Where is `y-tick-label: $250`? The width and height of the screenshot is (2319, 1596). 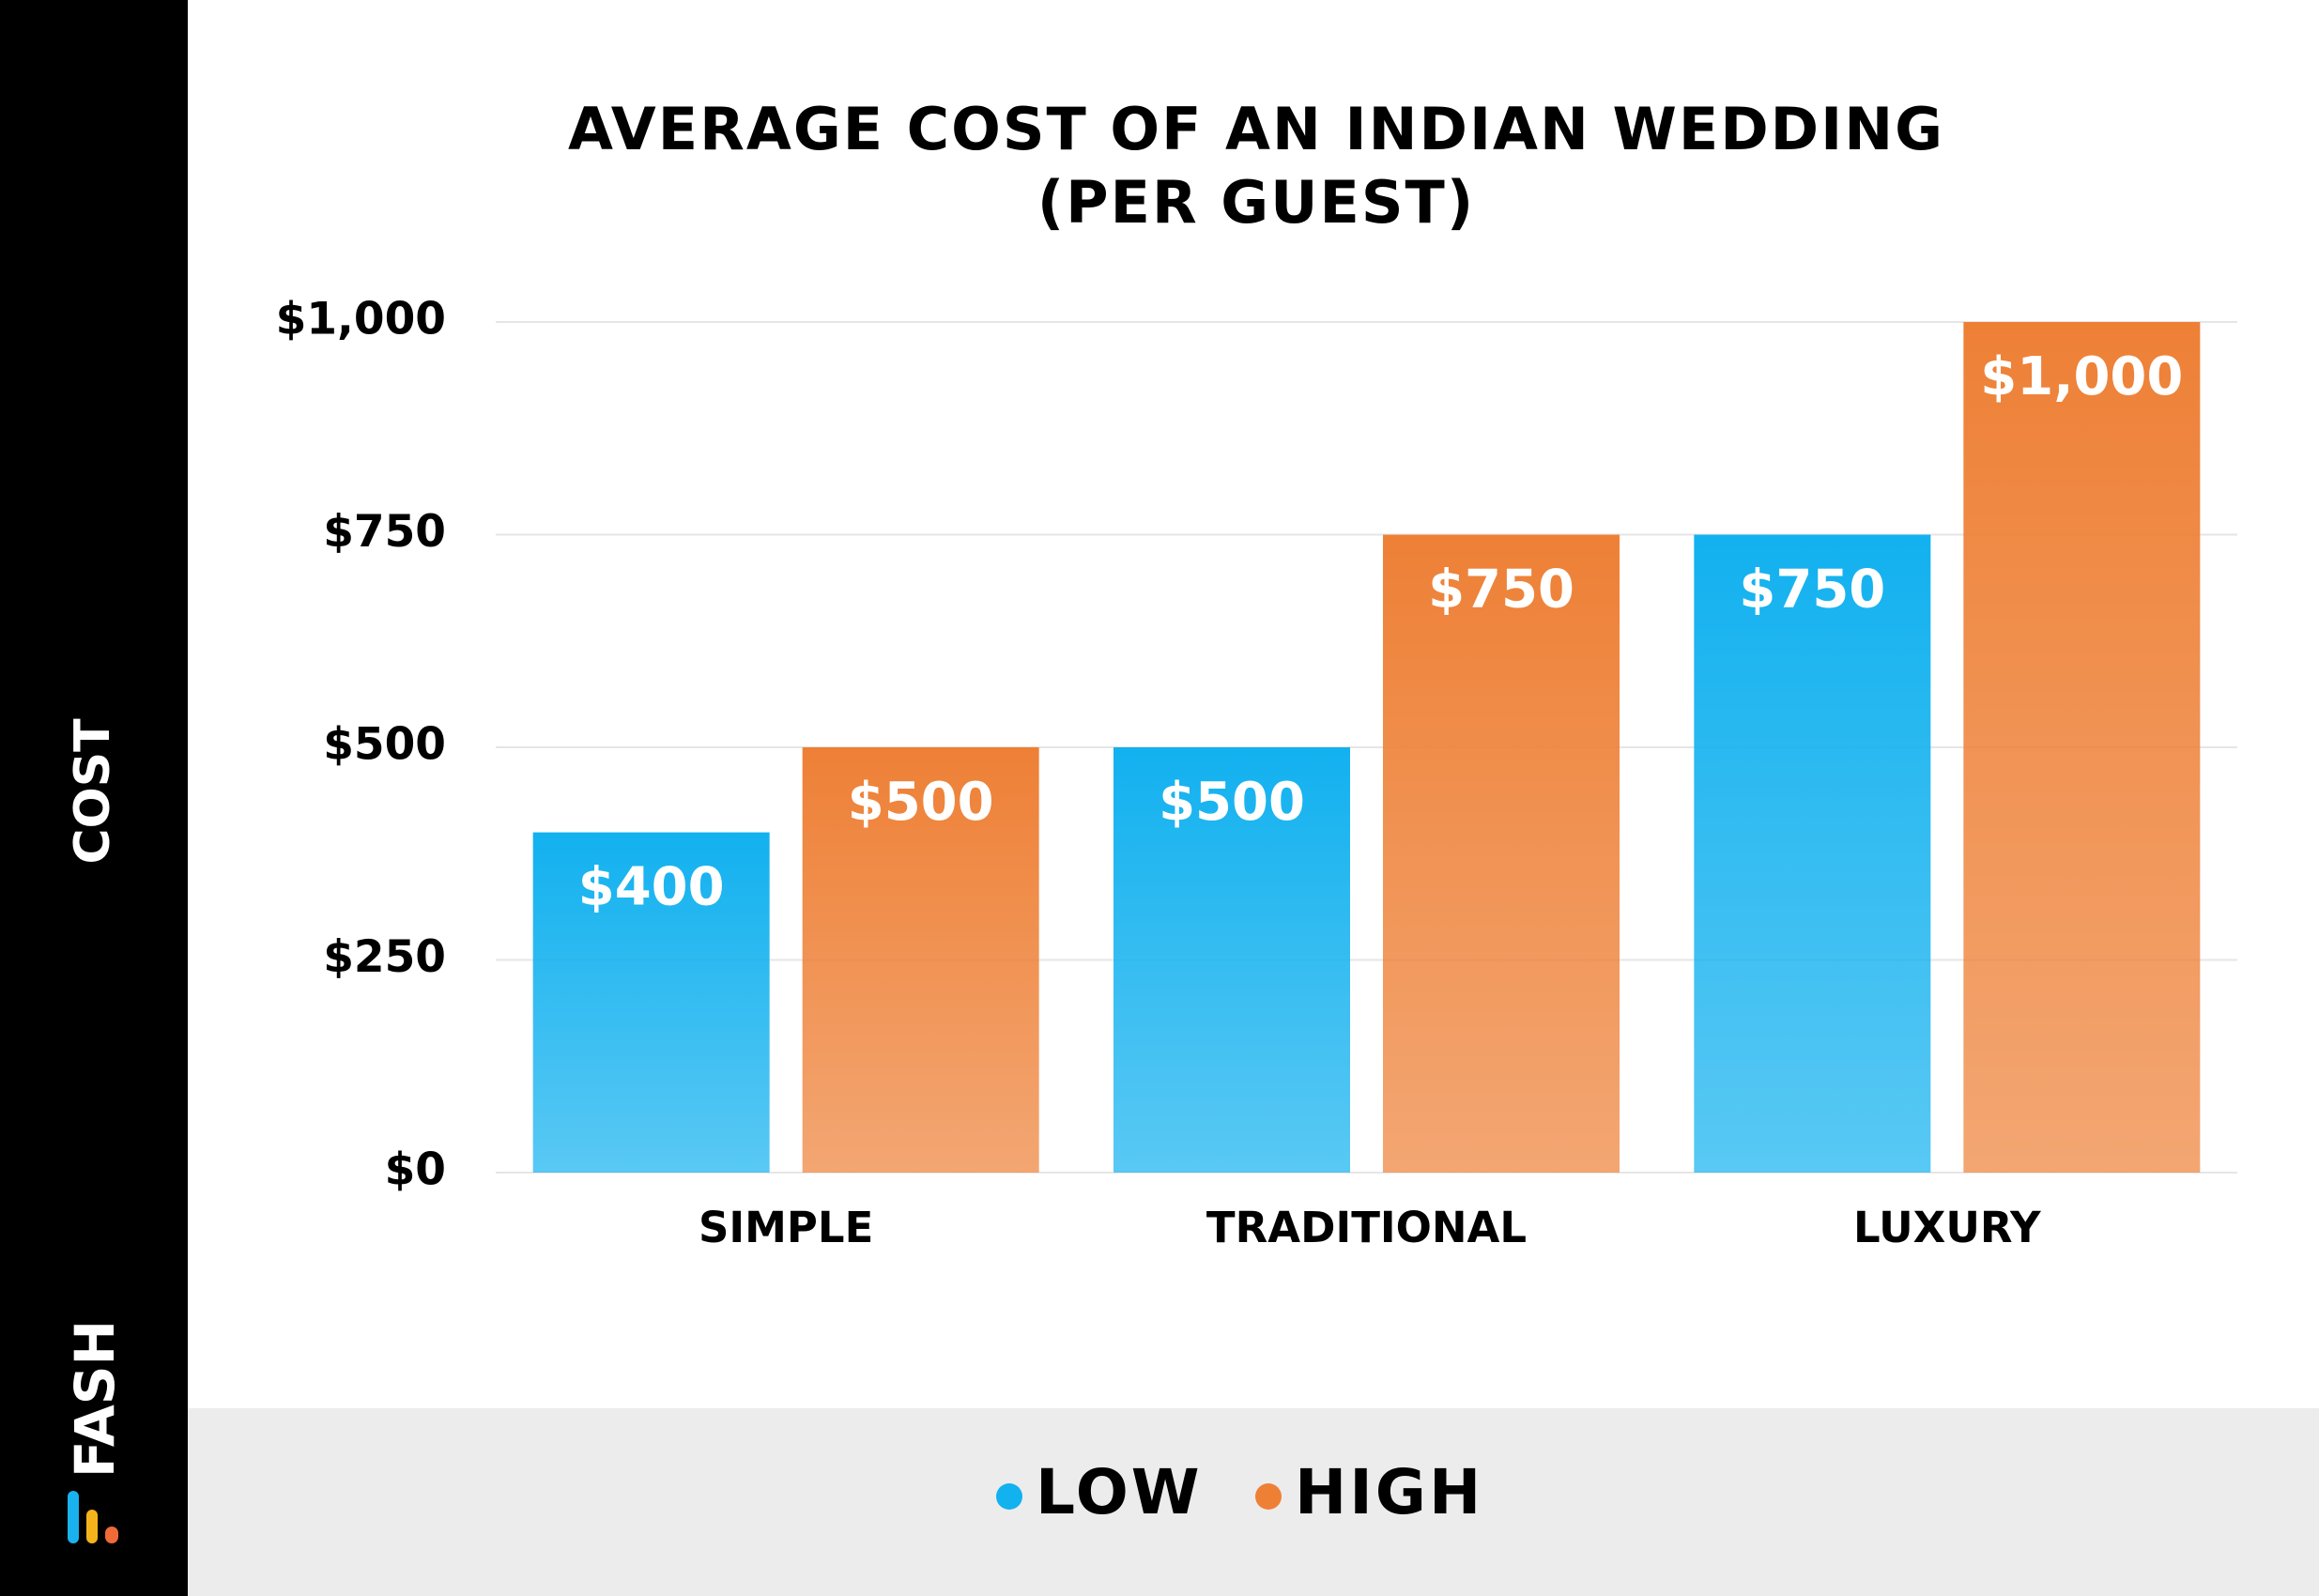 y-tick-label: $250 is located at coordinates (384, 957).